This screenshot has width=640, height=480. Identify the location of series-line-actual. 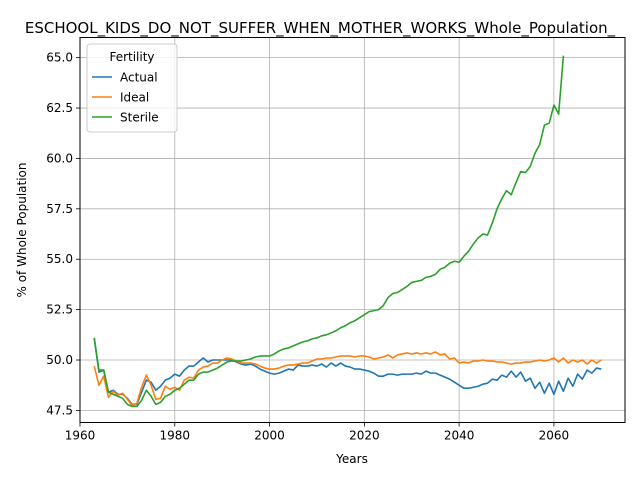
(347, 371).